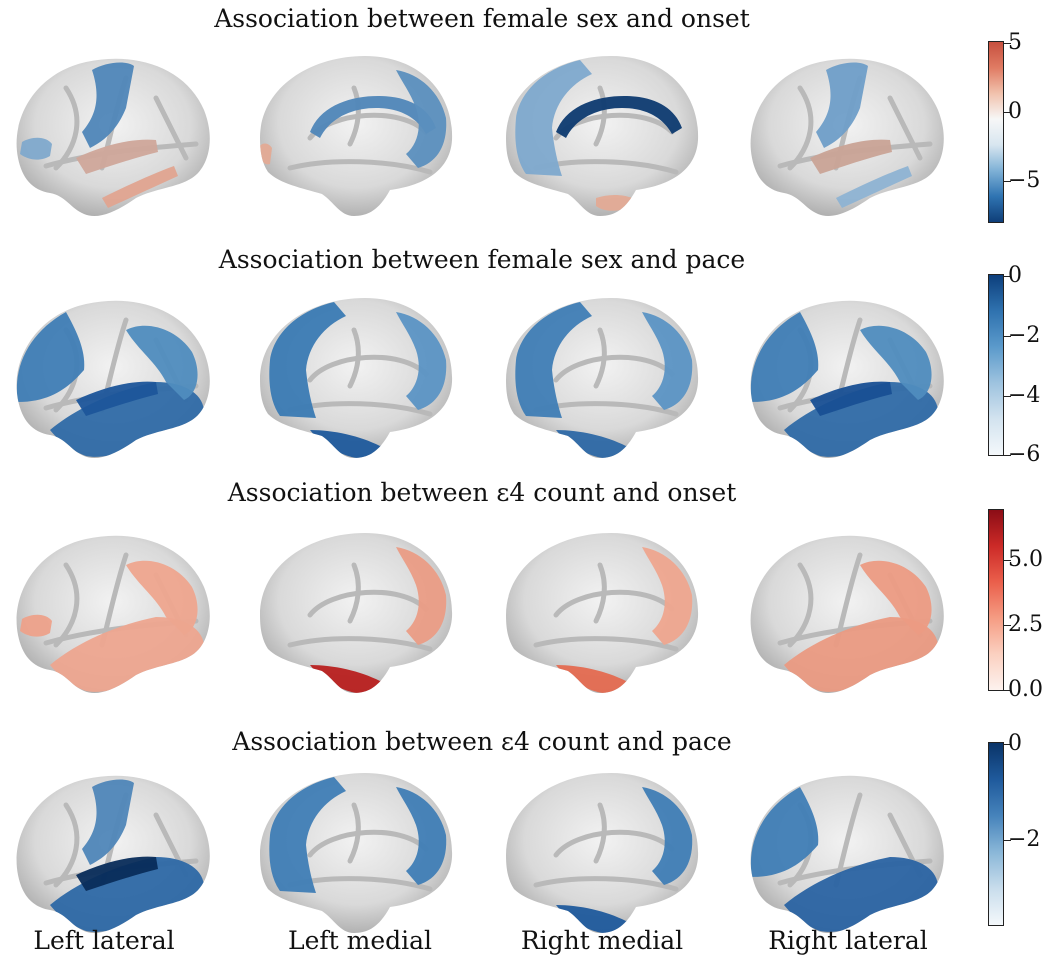 The height and width of the screenshot is (956, 1048). I want to click on colorbar-e4-pace, so click(996, 834).